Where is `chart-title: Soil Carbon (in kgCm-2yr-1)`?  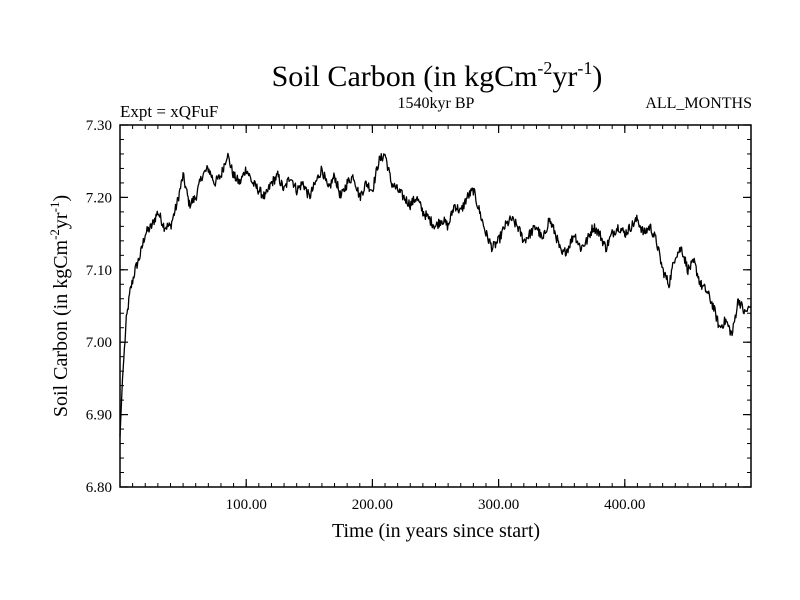
chart-title: Soil Carbon (in kgCm-2yr-1) is located at coordinates (437, 75).